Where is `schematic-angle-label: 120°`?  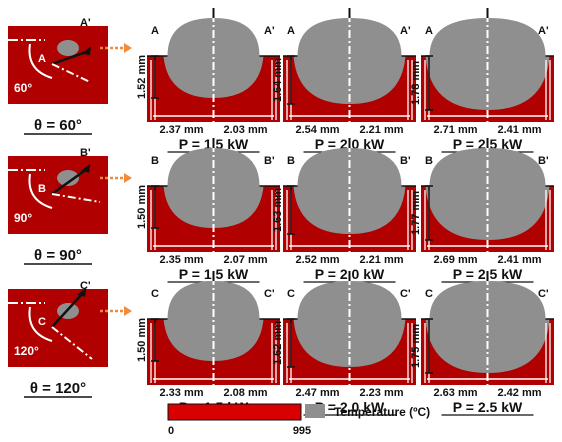
schematic-angle-label: 120° is located at coordinates (26, 351).